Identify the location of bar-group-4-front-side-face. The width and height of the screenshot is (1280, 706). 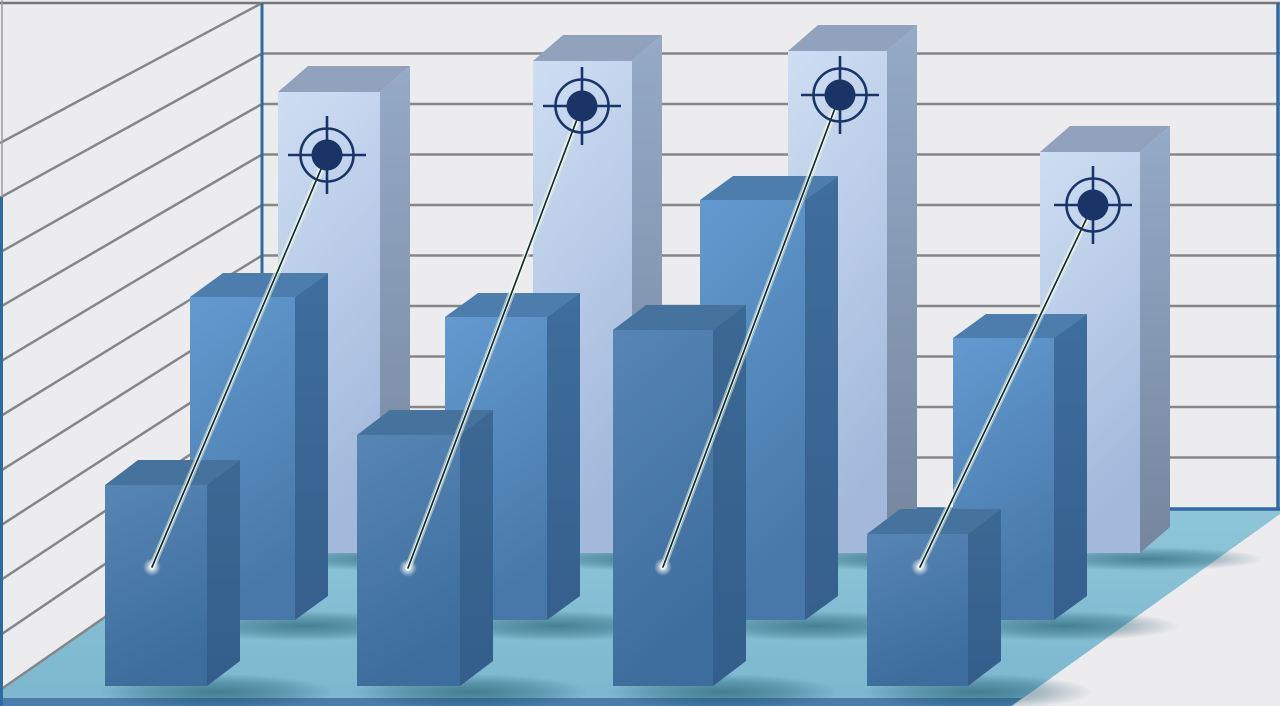
(984, 597).